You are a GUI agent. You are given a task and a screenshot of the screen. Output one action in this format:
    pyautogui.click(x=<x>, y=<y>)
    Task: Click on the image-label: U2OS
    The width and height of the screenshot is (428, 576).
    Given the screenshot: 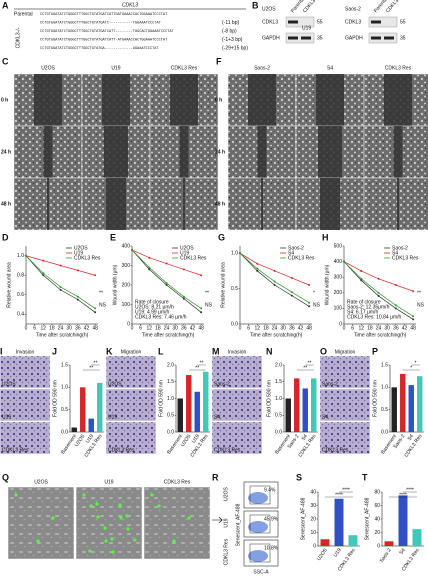 What is the action you would take?
    pyautogui.click(x=9, y=384)
    